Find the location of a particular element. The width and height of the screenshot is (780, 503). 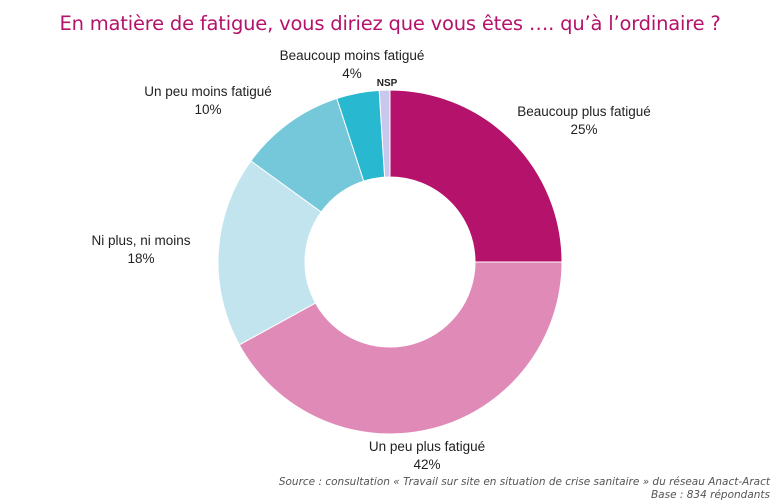

base-line: Base : 834 répondants is located at coordinates (710, 495).